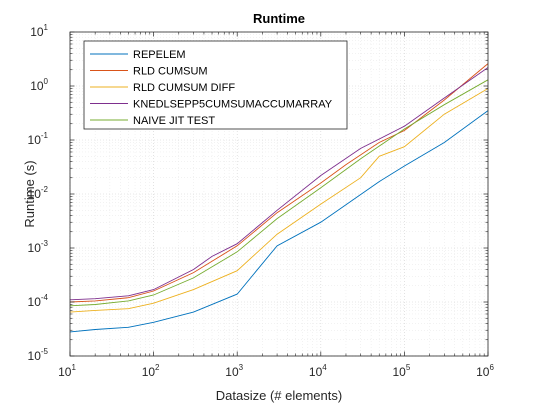 The width and height of the screenshot is (540, 405). I want to click on y-tick-exponent: 0, so click(46, 81).